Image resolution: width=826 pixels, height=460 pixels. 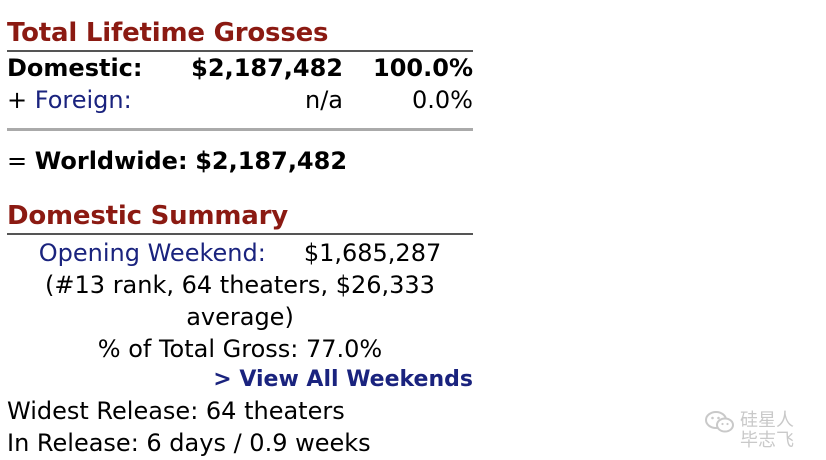 I want to click on wechat-icon, so click(x=720, y=424).